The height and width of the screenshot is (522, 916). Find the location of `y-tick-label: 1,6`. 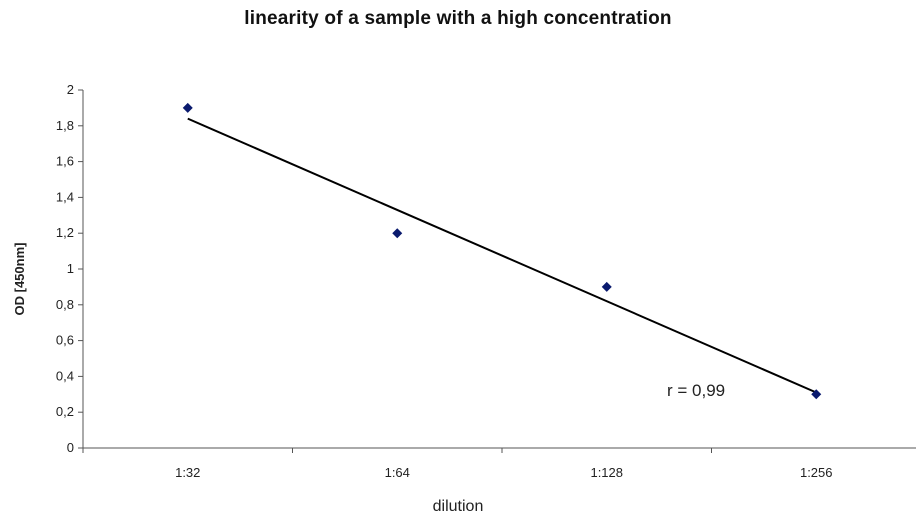

y-tick-label: 1,6 is located at coordinates (65, 161).